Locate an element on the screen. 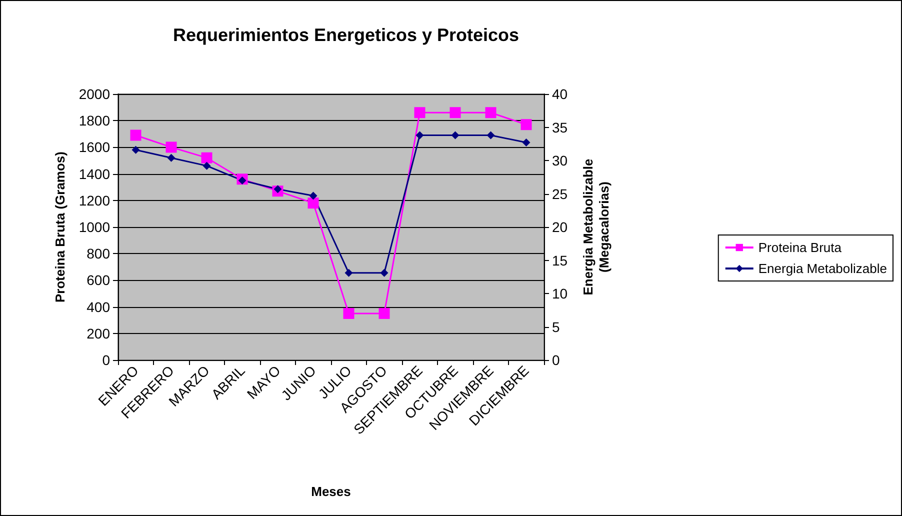  y2-tick-label: 15 is located at coordinates (560, 260).